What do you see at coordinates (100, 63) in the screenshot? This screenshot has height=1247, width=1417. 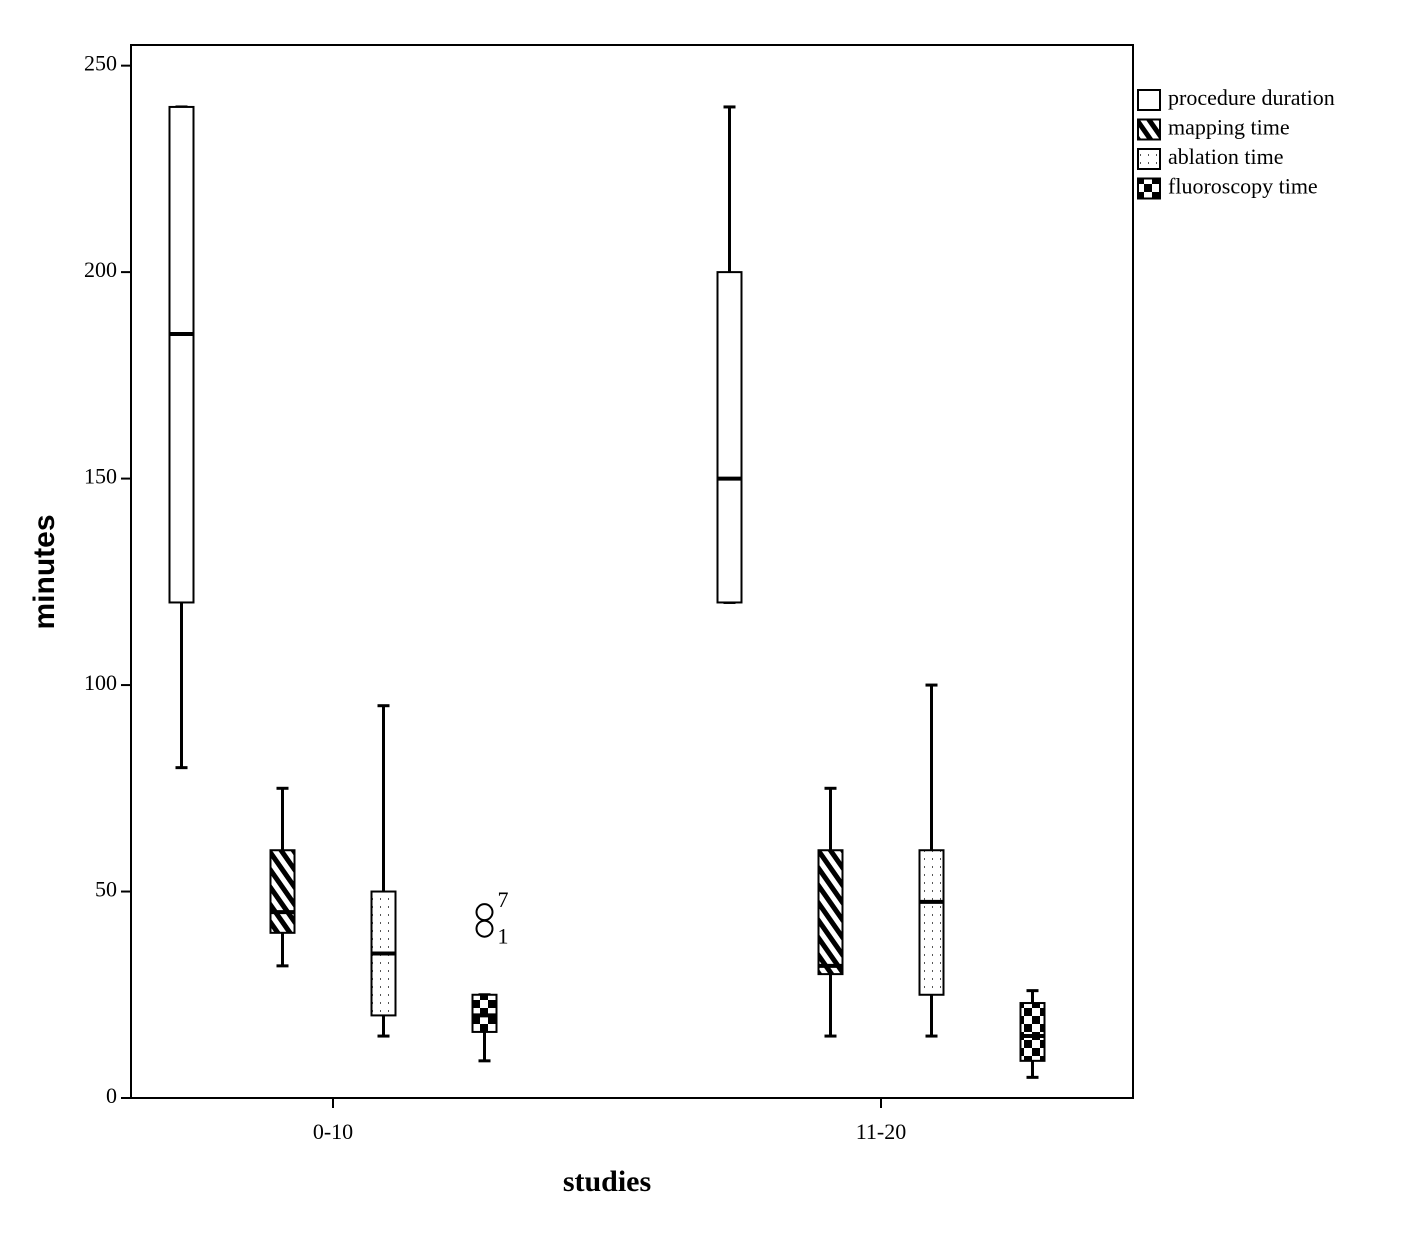 I see `y-tick-label: 250` at bounding box center [100, 63].